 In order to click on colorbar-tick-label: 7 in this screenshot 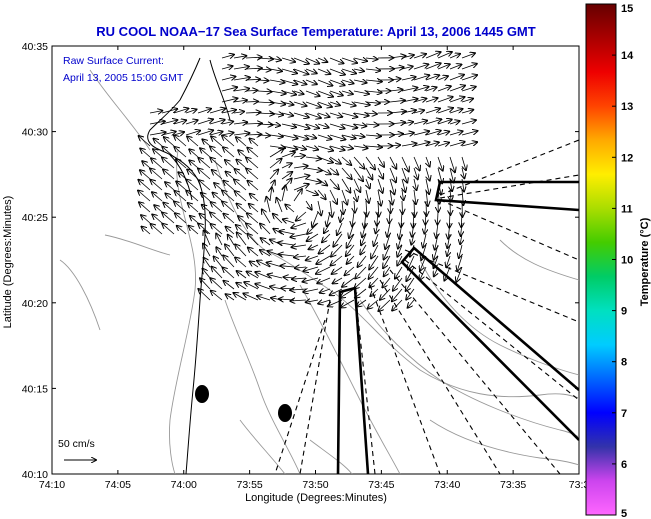, I will do `click(624, 414)`.